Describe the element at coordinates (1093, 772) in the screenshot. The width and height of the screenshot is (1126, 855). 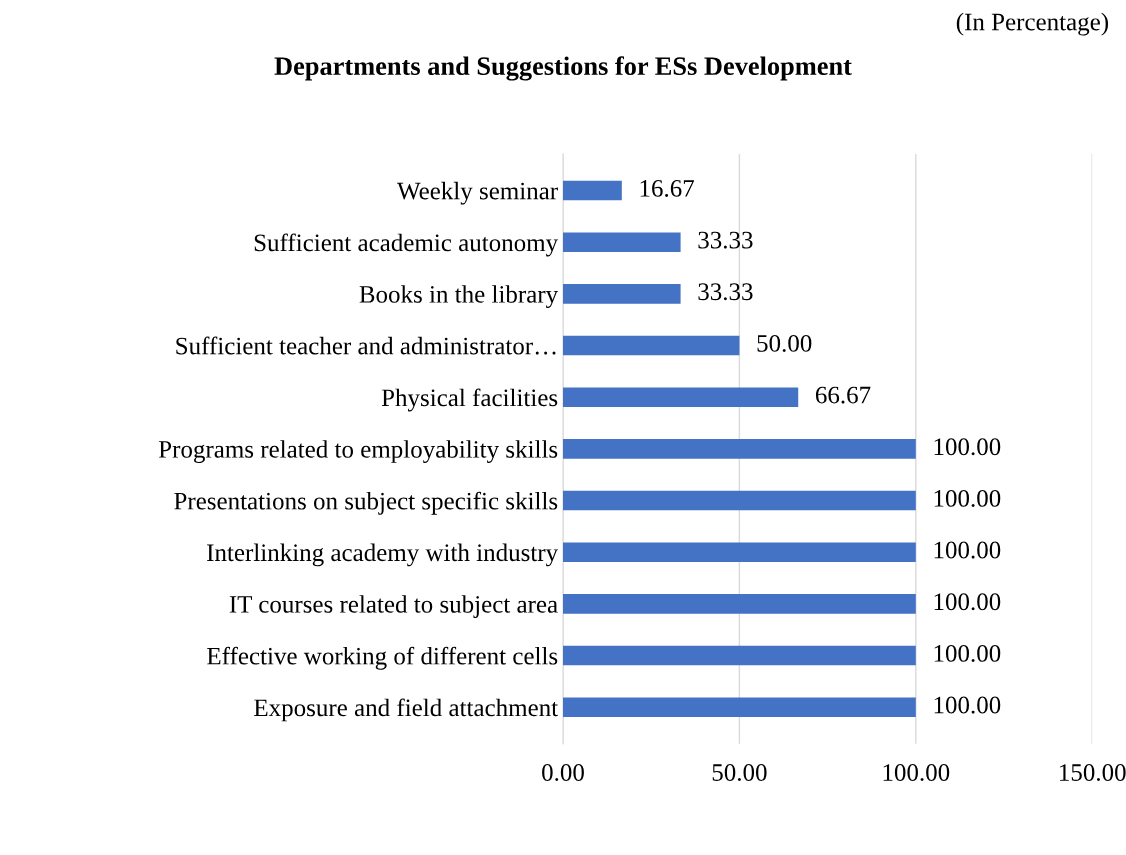
I see `x-tick-label: 150.00` at that location.